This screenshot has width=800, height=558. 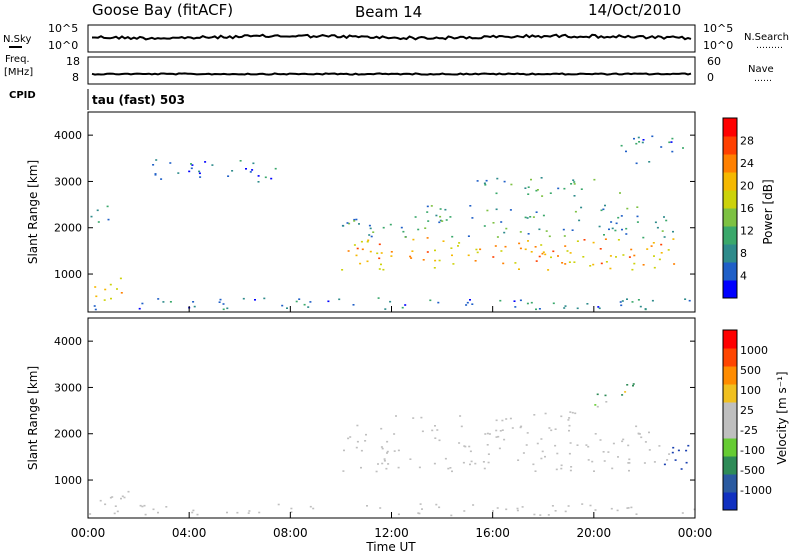 What do you see at coordinates (388, 12) in the screenshot?
I see `beam-title: Beam 14` at bounding box center [388, 12].